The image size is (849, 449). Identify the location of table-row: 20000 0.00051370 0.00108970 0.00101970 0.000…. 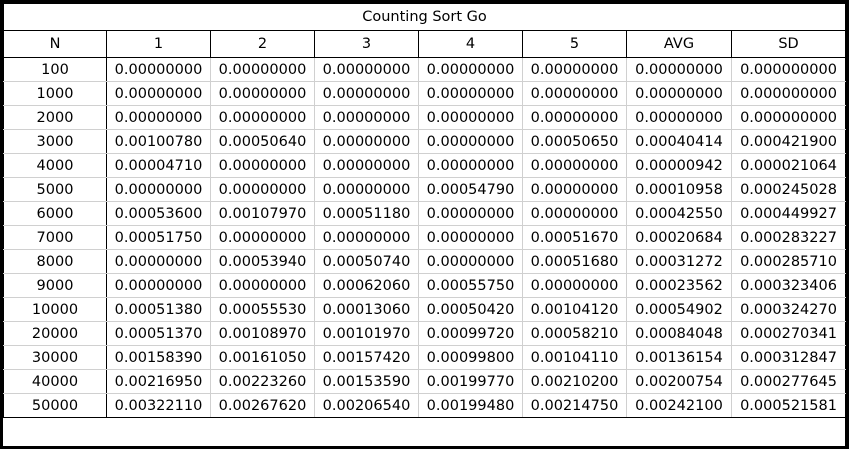
(425, 333).